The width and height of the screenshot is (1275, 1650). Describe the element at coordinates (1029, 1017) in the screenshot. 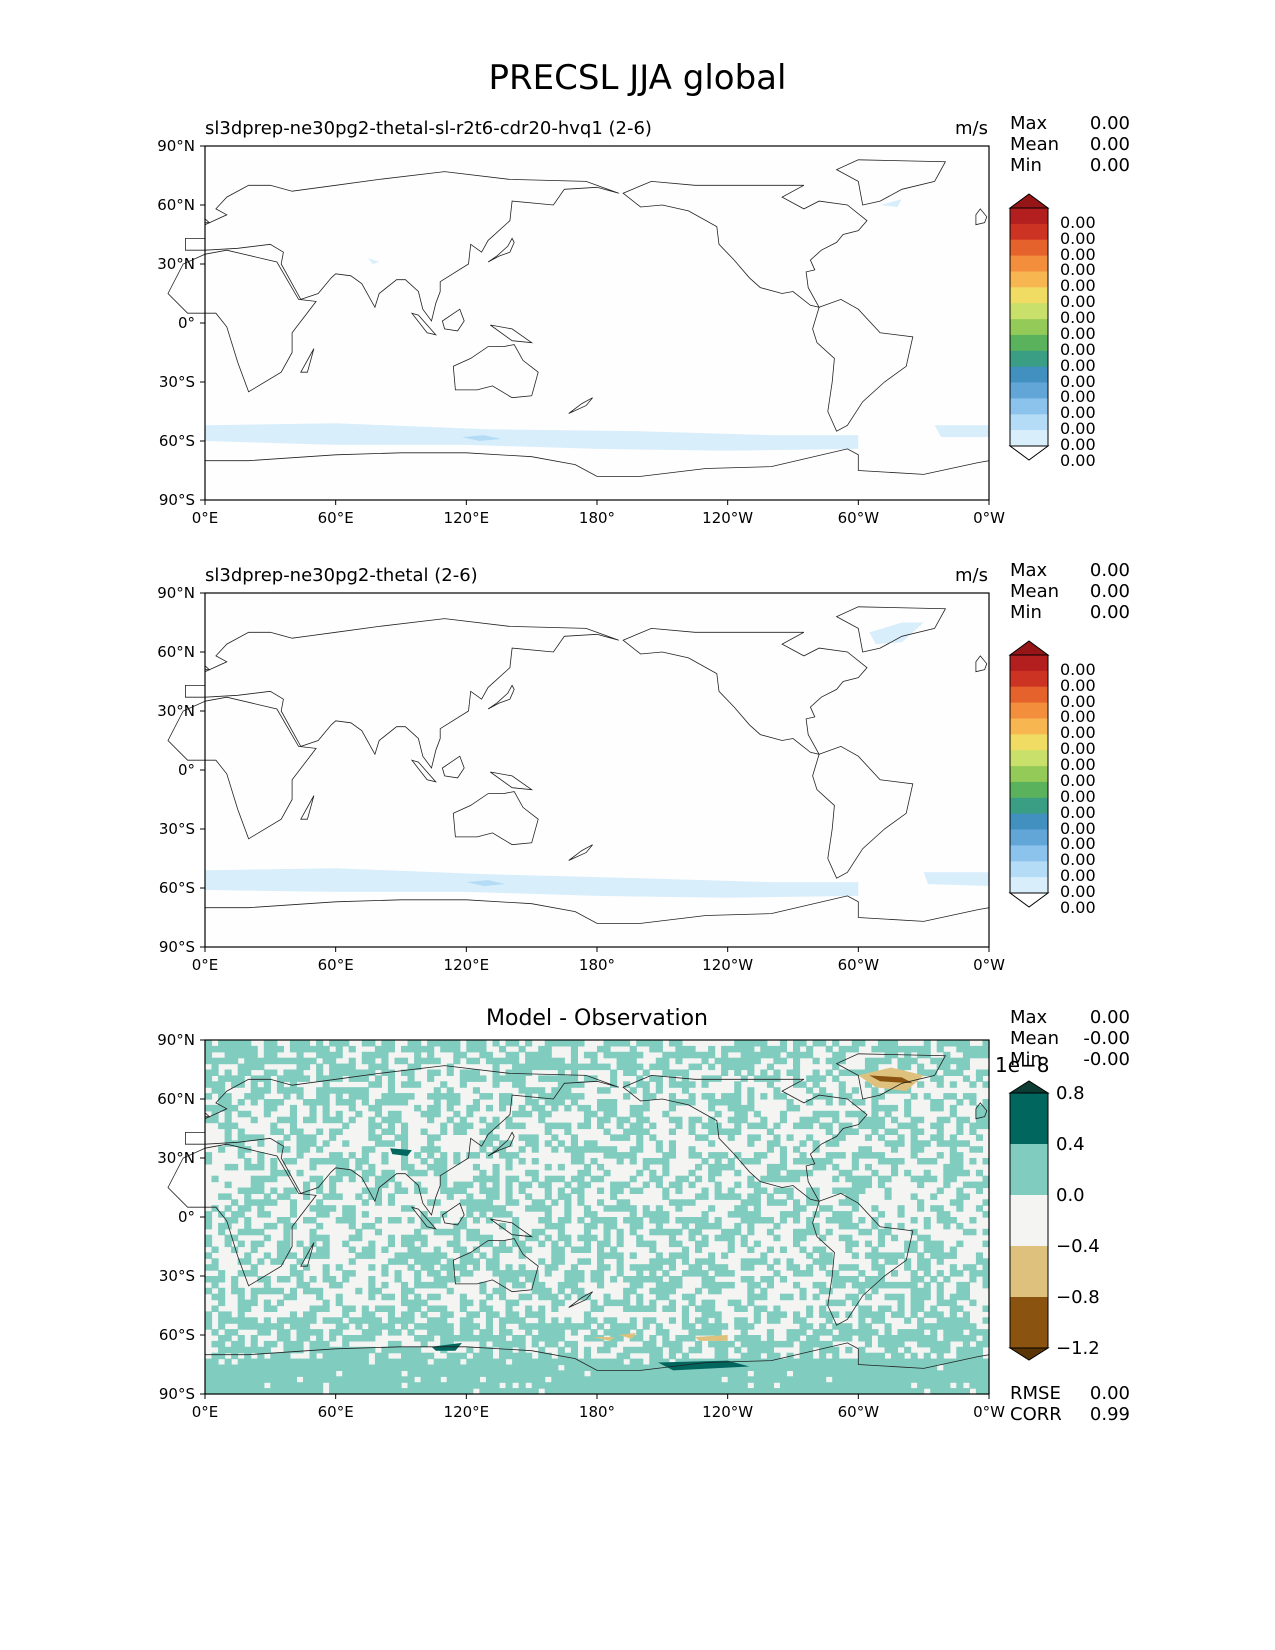

I see `stat-label-max: Max` at that location.